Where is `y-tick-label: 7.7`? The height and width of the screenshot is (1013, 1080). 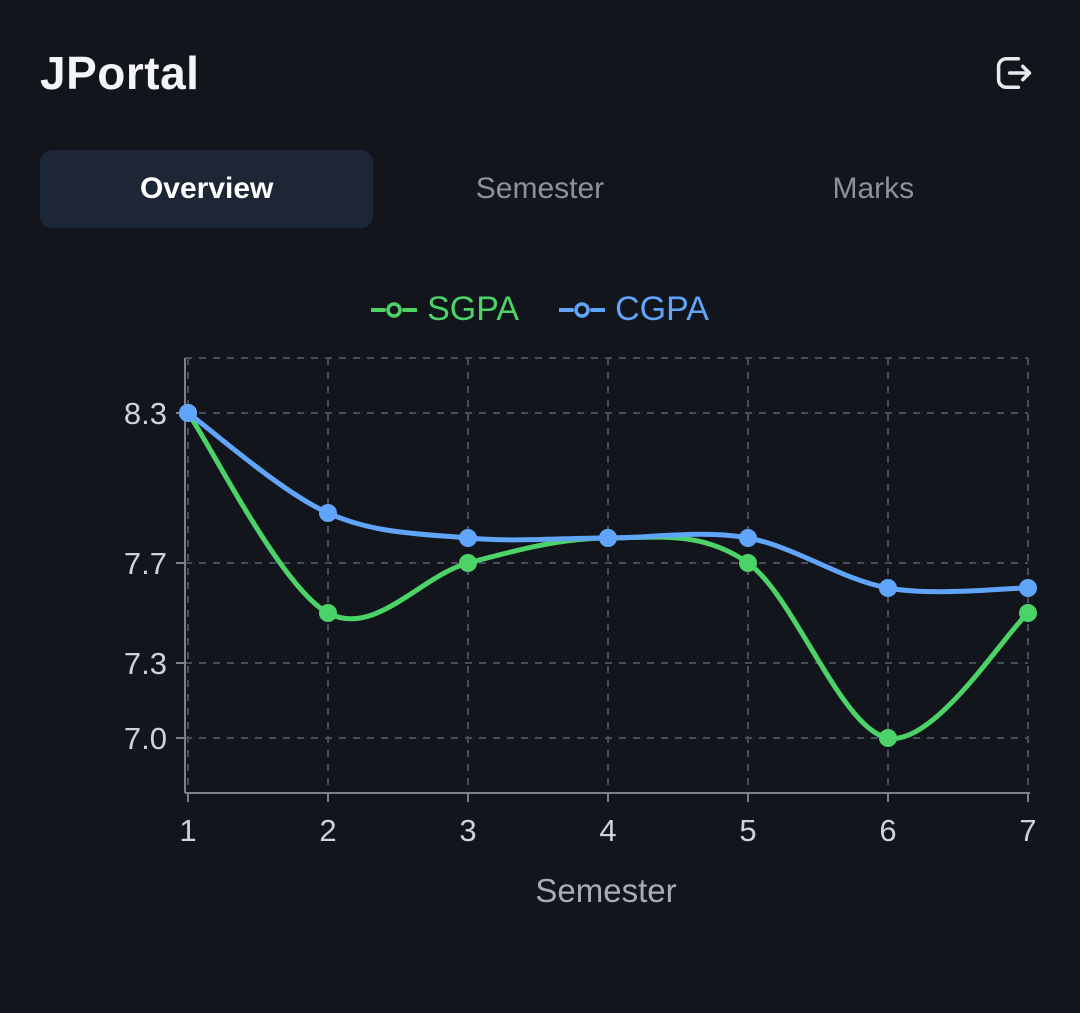 y-tick-label: 7.7 is located at coordinates (145, 563).